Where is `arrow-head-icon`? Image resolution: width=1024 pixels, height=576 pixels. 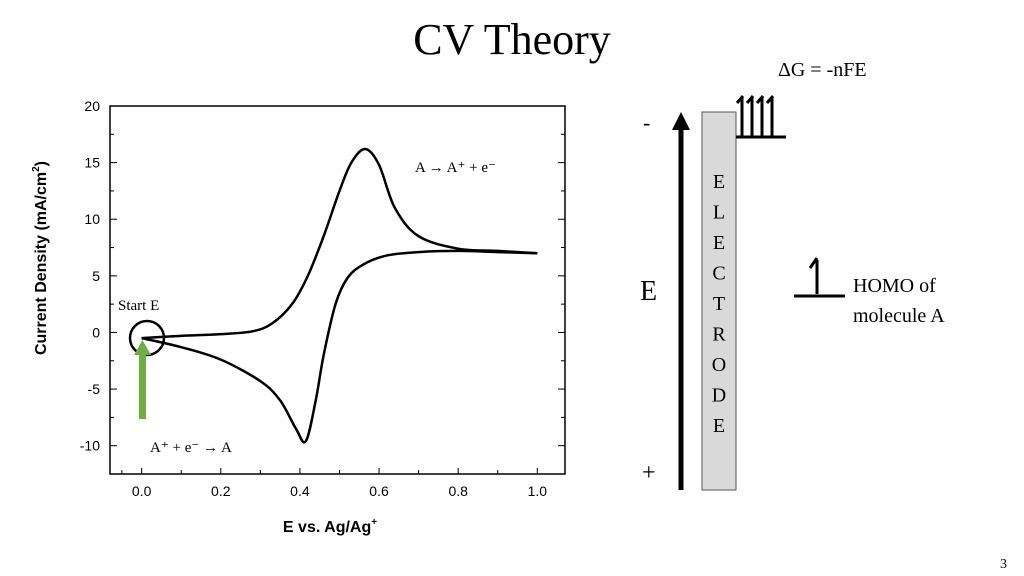 arrow-head-icon is located at coordinates (681, 121).